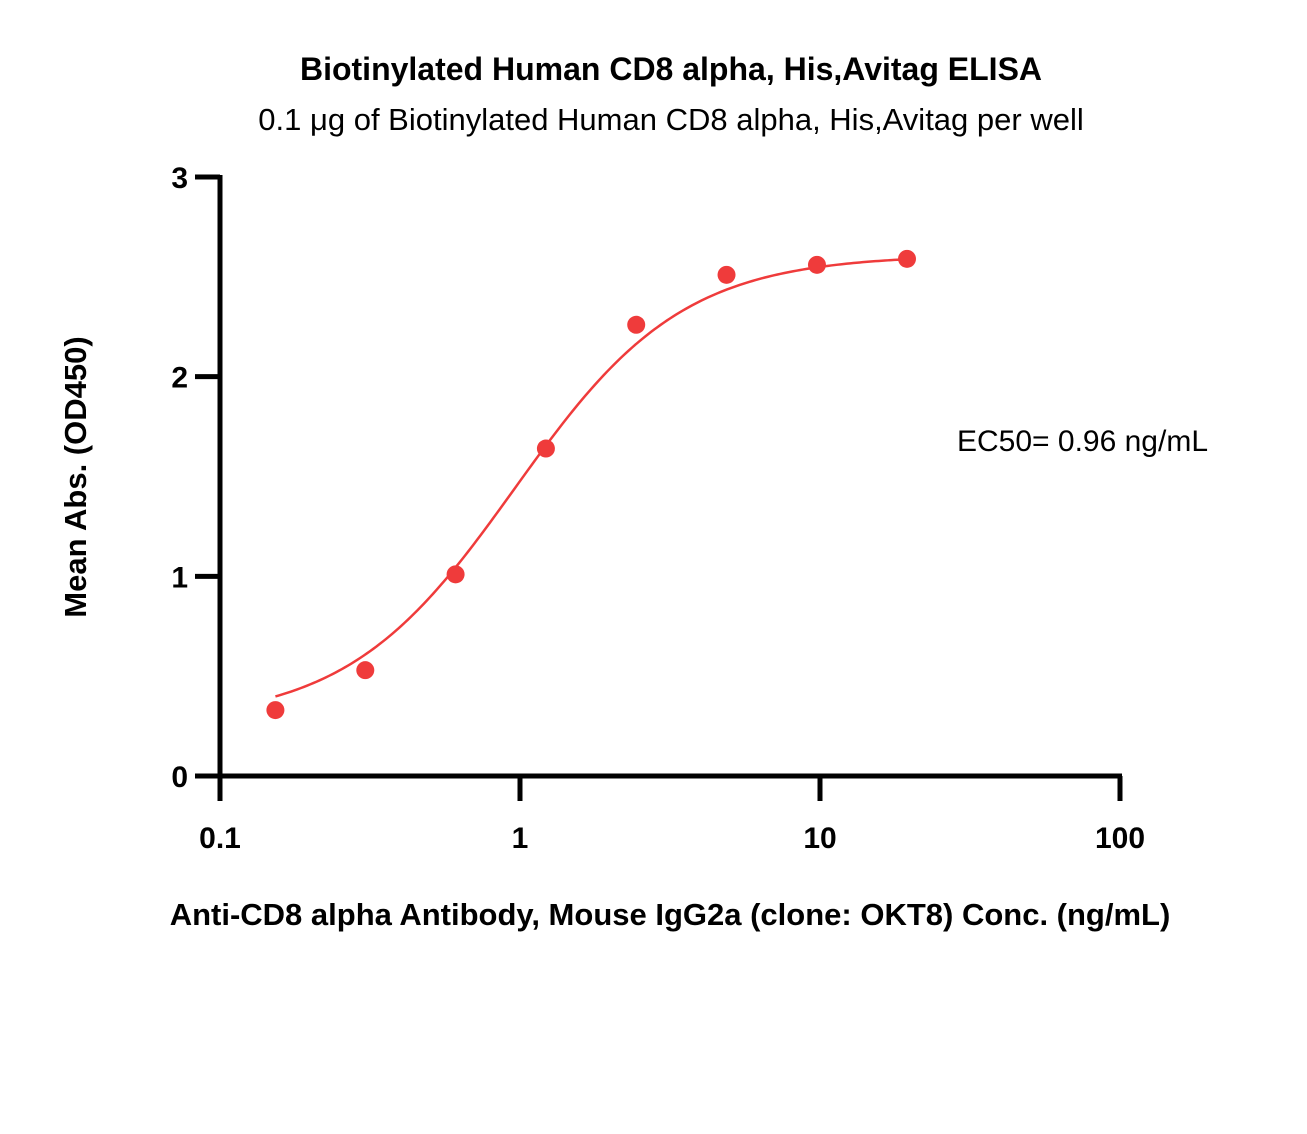  I want to click on x-tick-label: 1, so click(520, 838).